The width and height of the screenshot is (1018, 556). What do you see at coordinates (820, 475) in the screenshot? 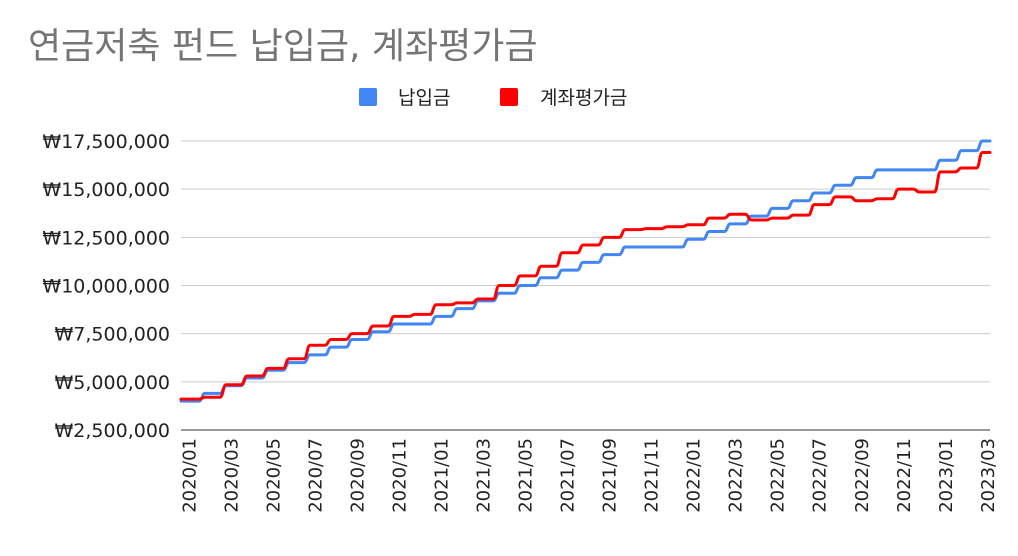
I see `x-tick-label: 2022/07` at bounding box center [820, 475].